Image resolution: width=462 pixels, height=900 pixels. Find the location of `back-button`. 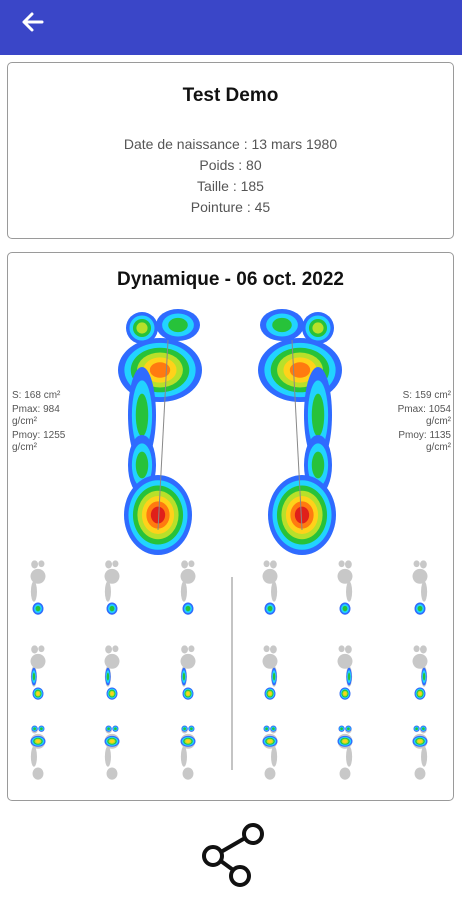

back-button is located at coordinates (30, 27).